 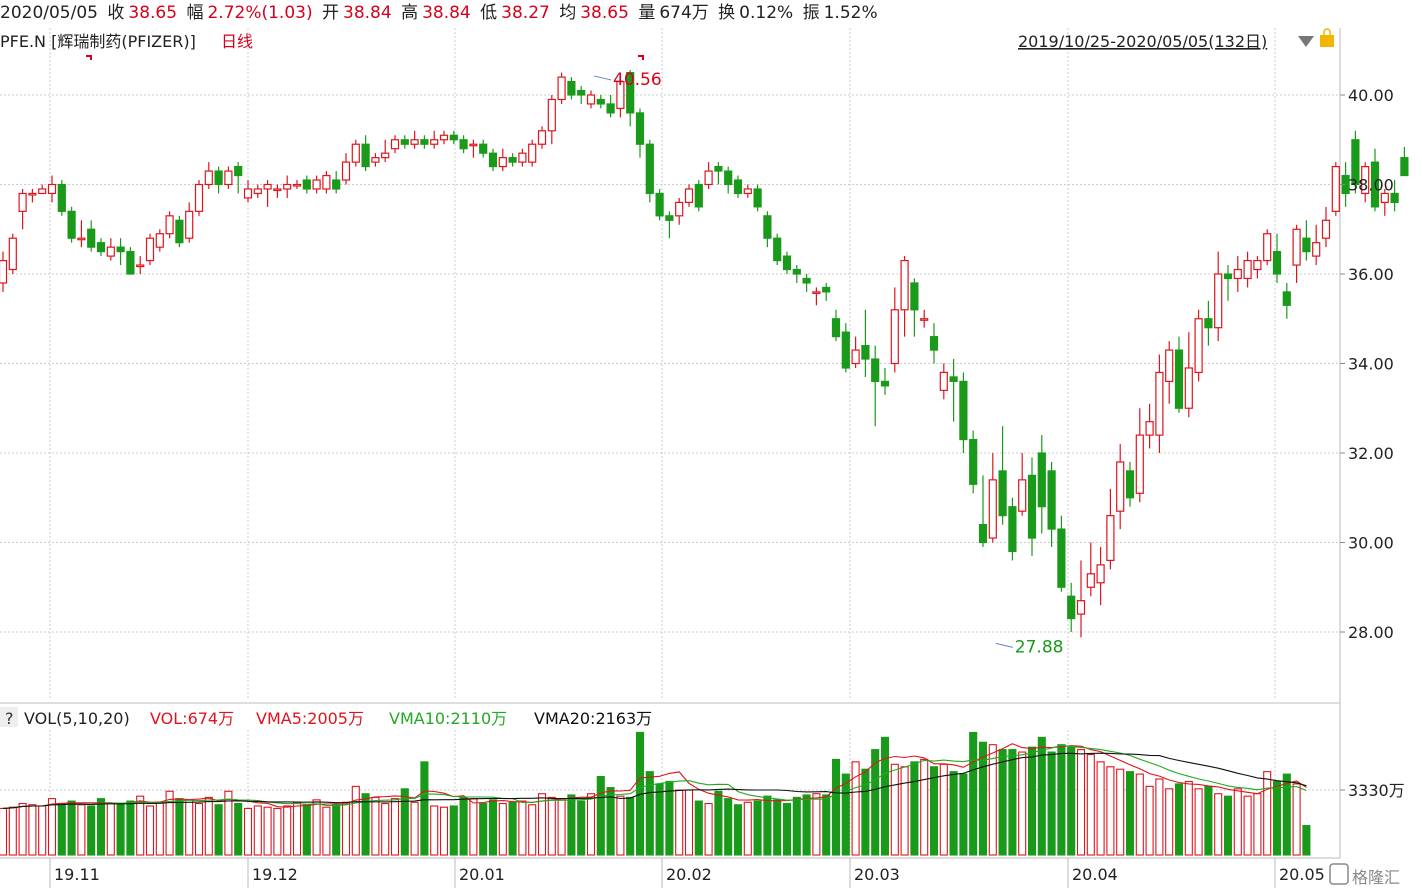 I want to click on help-button, so click(x=9, y=717).